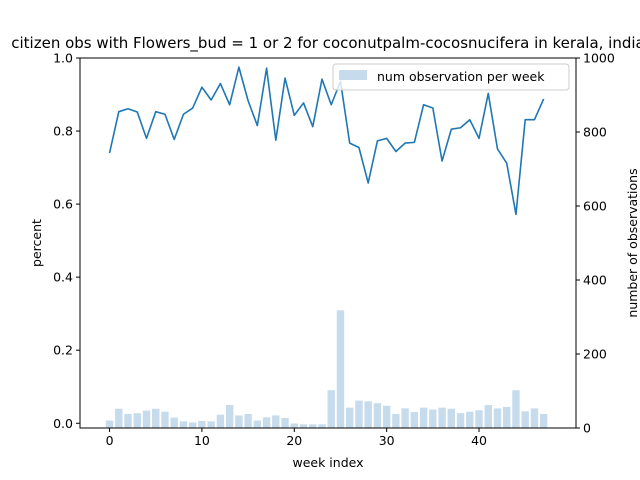 Image resolution: width=640 pixels, height=480 pixels. What do you see at coordinates (63, 423) in the screenshot?
I see `y-left-tick-label: 0.0` at bounding box center [63, 423].